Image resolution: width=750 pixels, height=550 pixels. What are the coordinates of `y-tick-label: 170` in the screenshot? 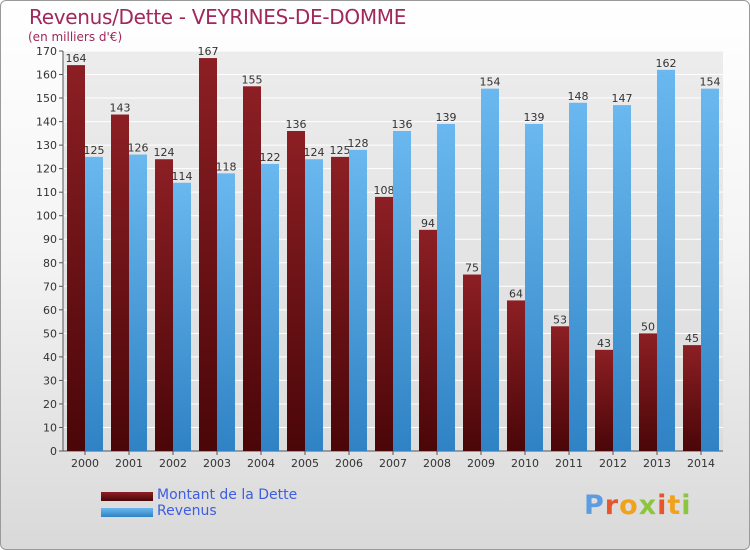 It's located at (46, 51).